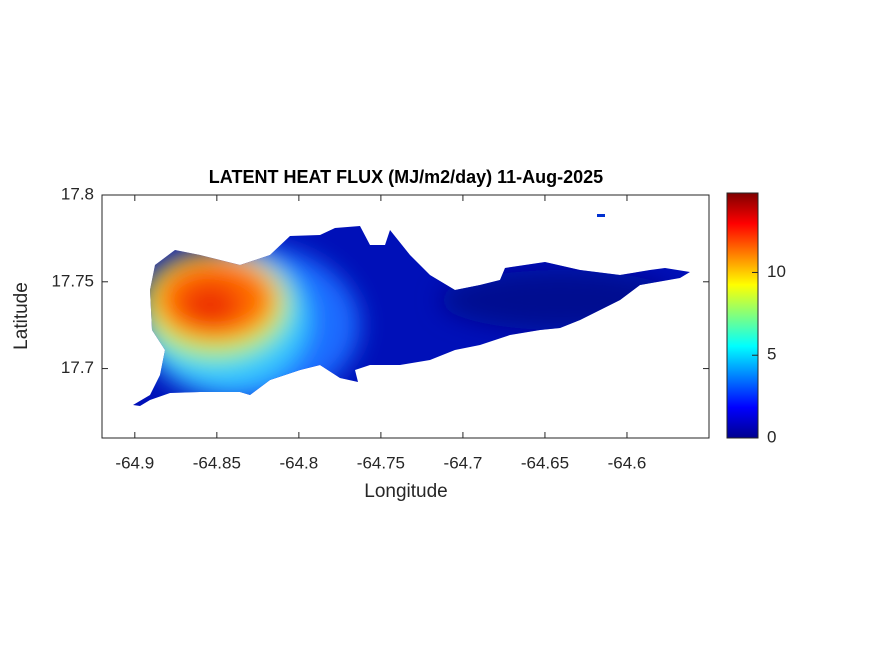  I want to click on x-axis-label: Longitude, so click(405, 491).